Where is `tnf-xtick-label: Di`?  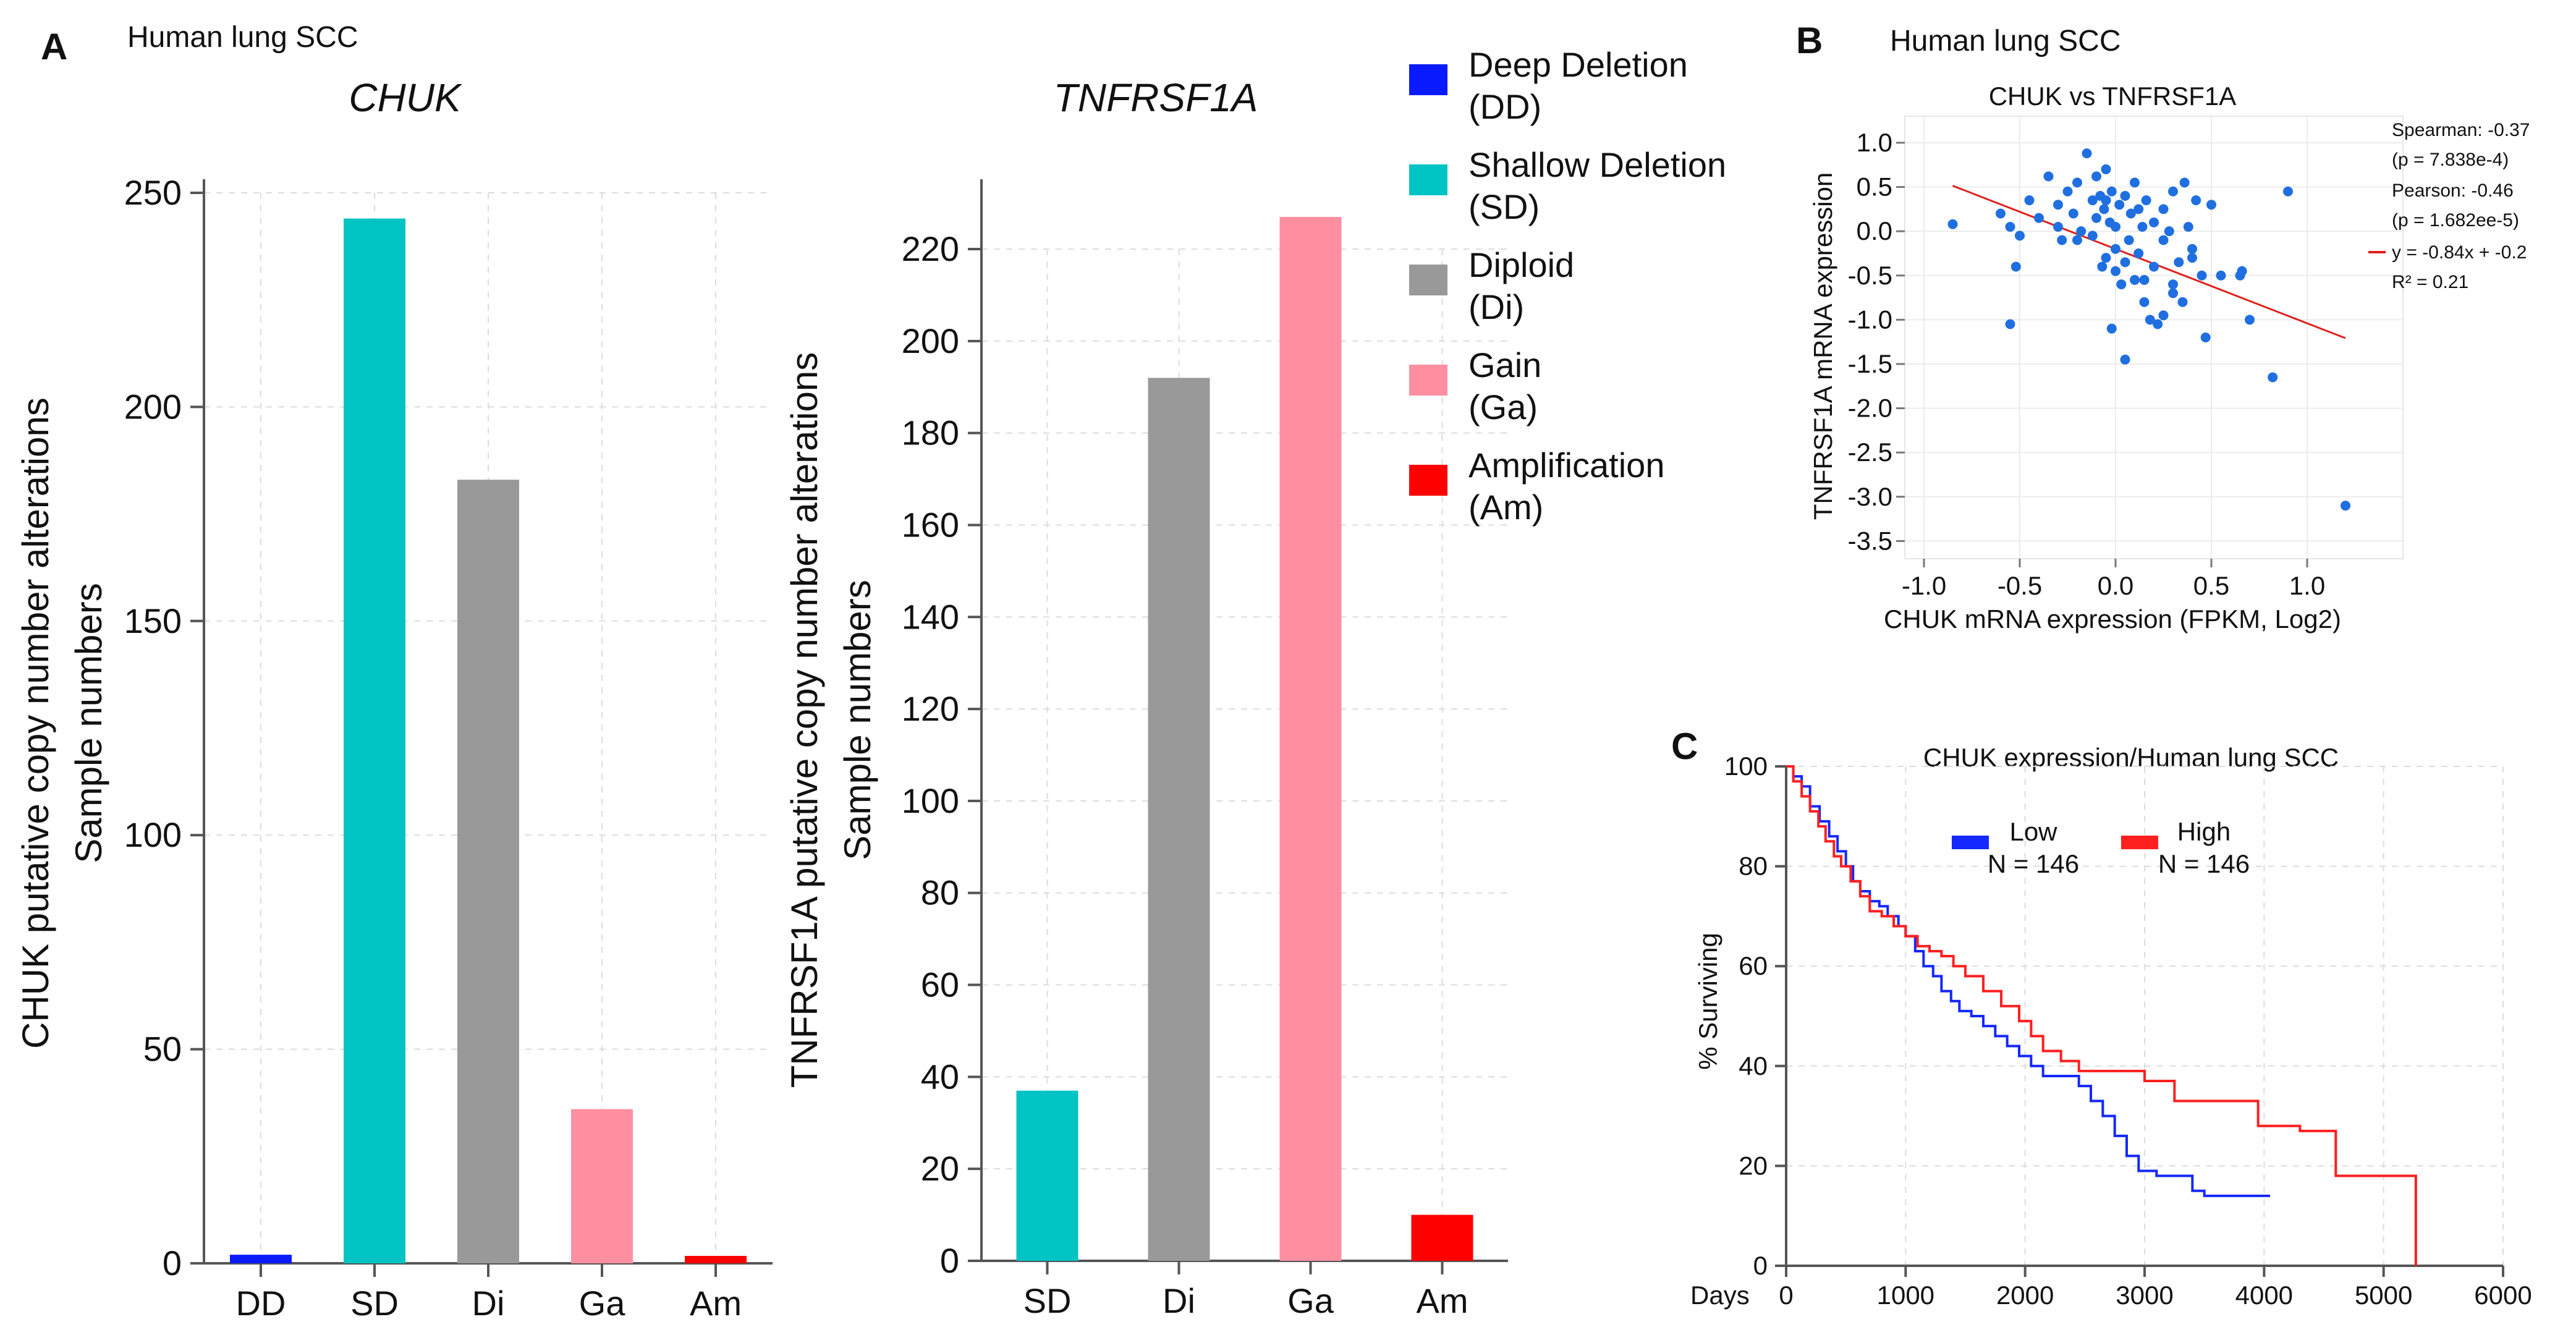 tnf-xtick-label: Di is located at coordinates (1179, 1300).